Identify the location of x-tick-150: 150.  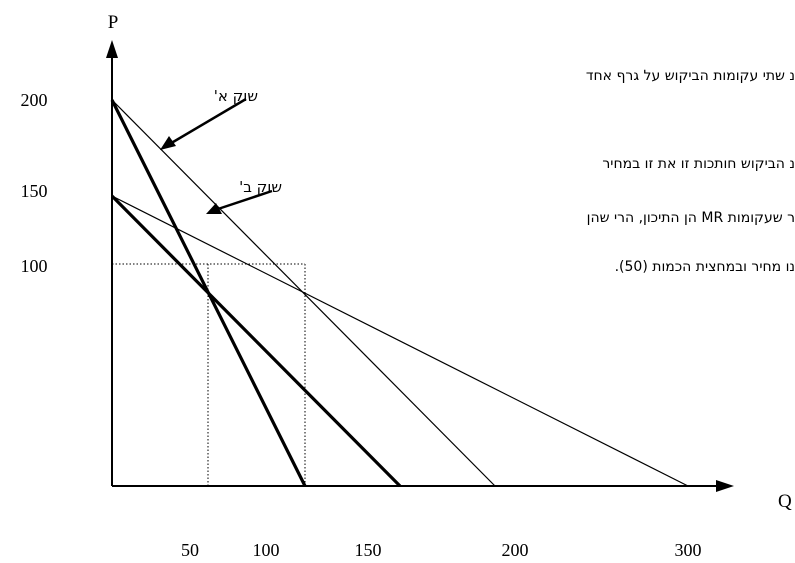
(368, 550).